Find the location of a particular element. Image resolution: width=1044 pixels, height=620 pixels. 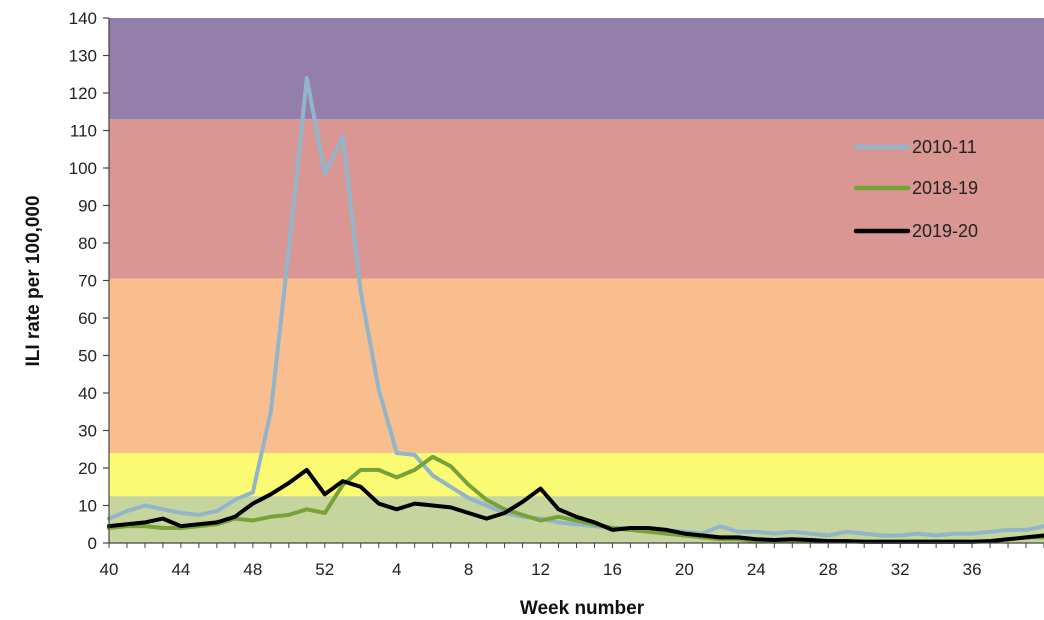

y-tick-label: 40 is located at coordinates (87, 393).